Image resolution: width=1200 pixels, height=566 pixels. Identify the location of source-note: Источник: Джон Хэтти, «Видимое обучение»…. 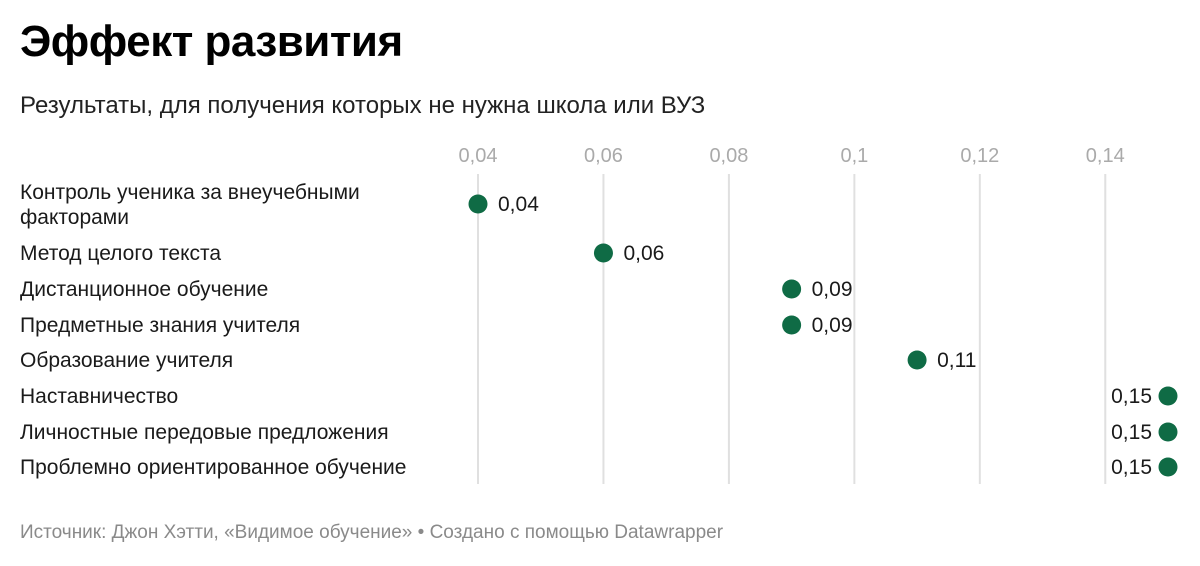
(372, 532).